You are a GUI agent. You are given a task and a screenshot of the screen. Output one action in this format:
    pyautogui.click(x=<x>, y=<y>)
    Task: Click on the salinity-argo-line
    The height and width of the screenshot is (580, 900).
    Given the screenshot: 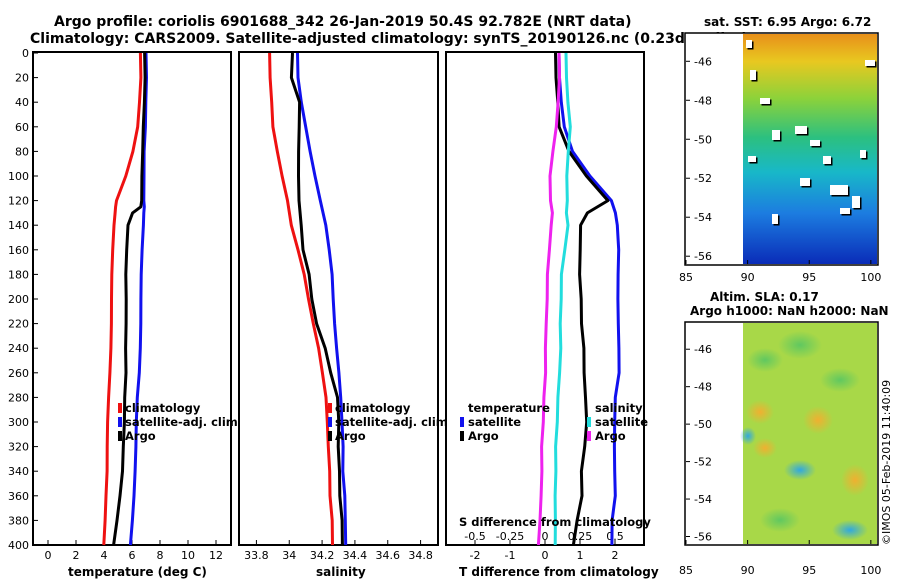 What is the action you would take?
    pyautogui.click(x=316, y=299)
    